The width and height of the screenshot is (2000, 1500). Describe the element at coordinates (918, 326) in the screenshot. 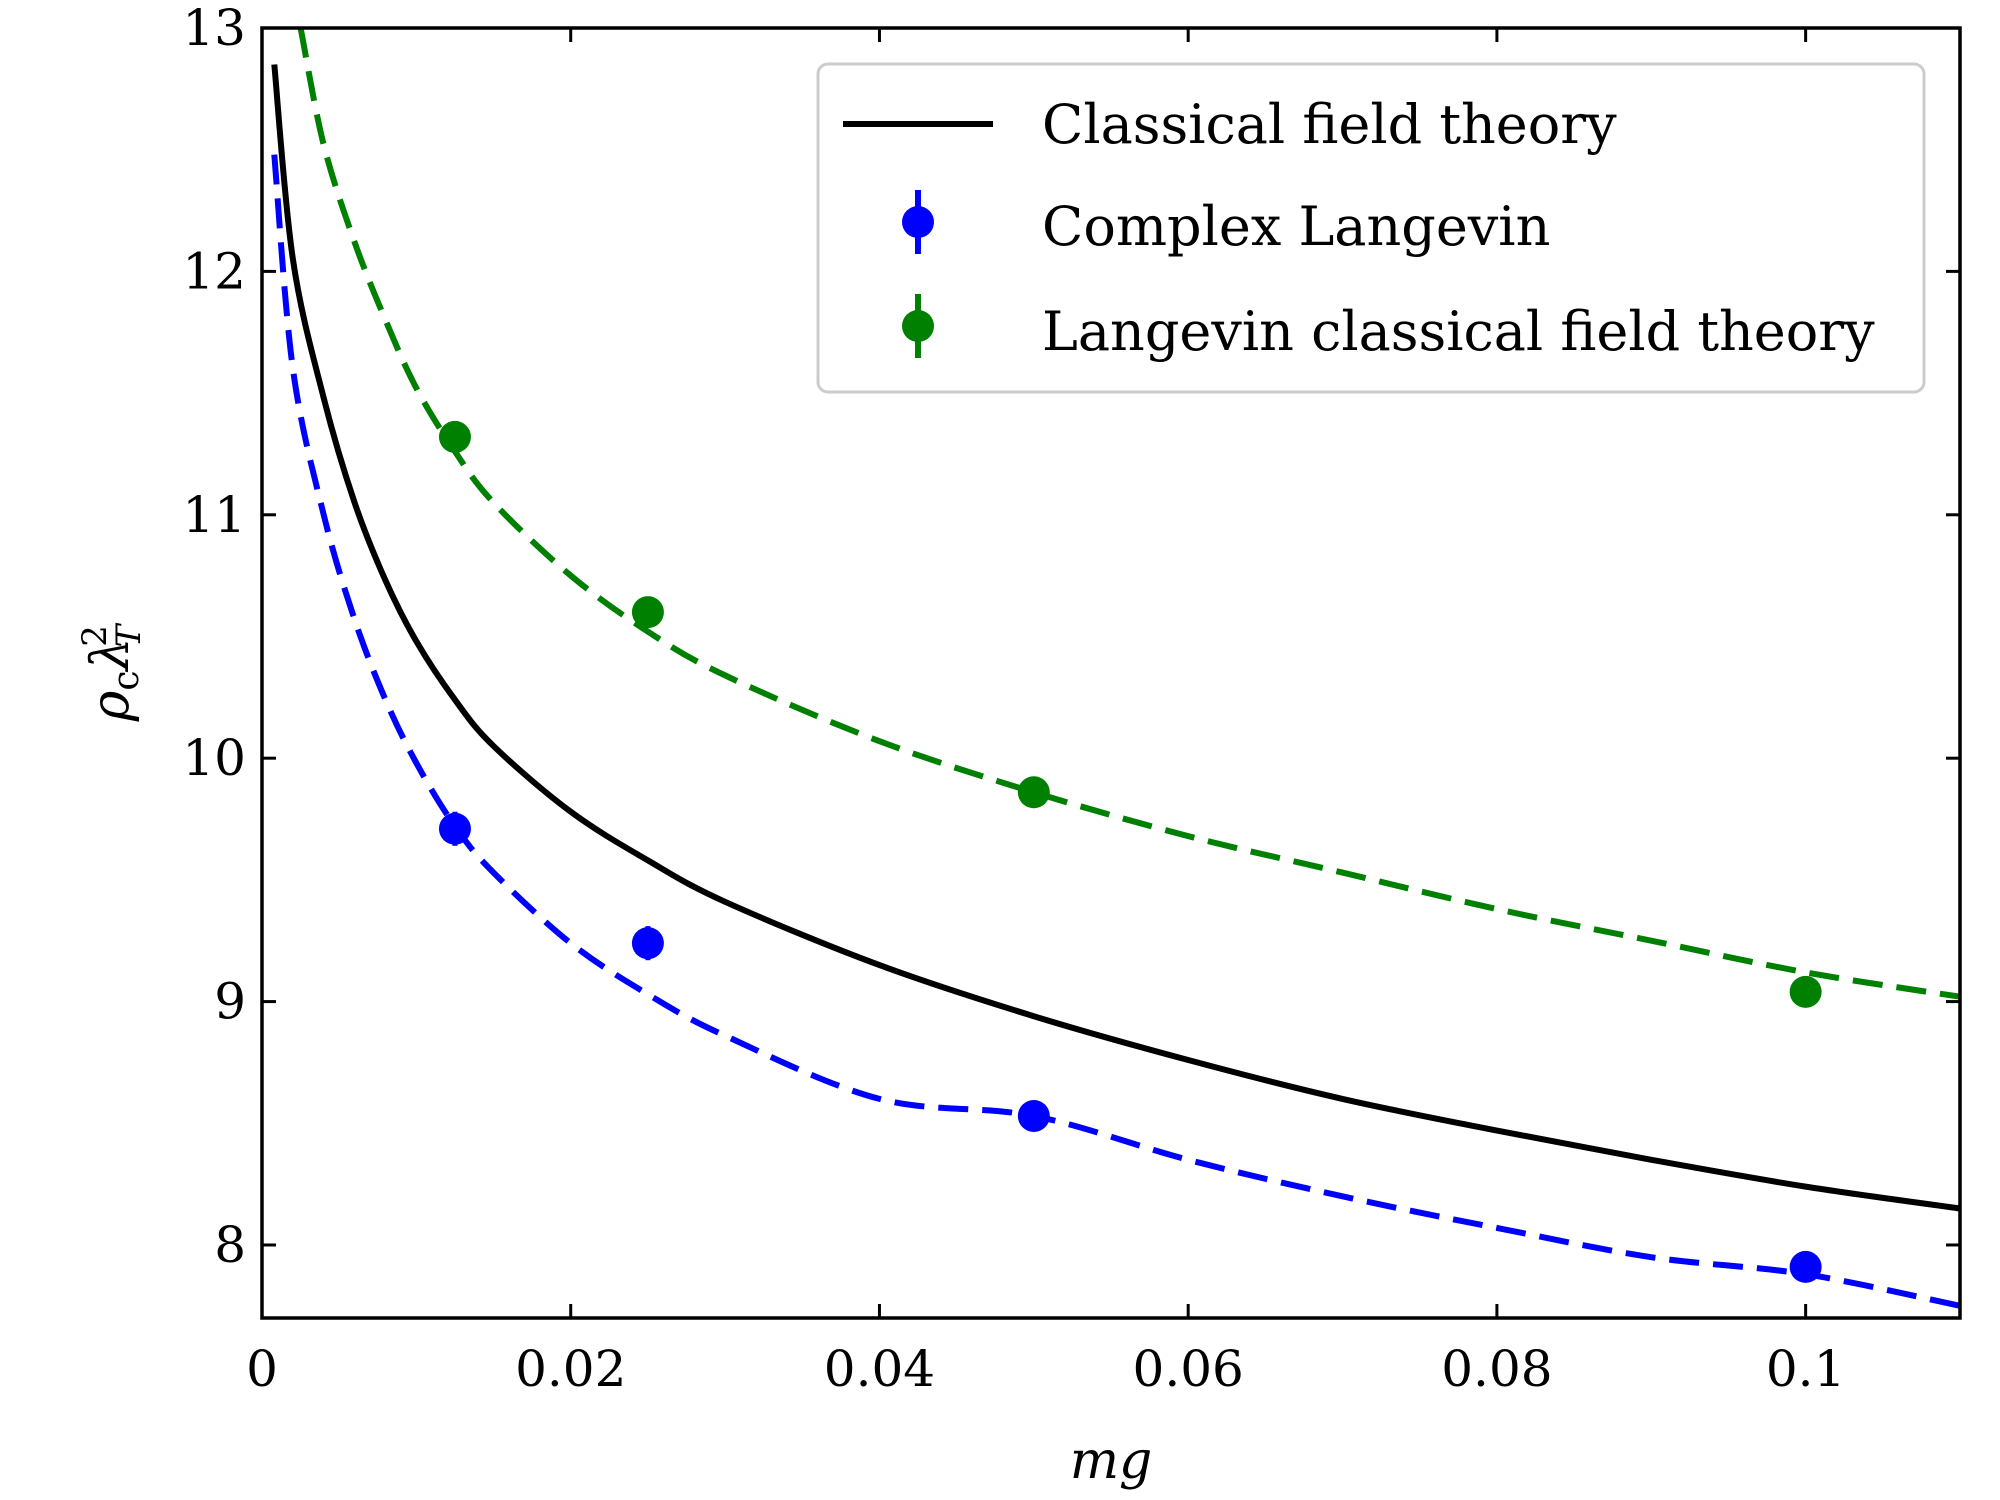

I see `legend-marker-langevin` at that location.